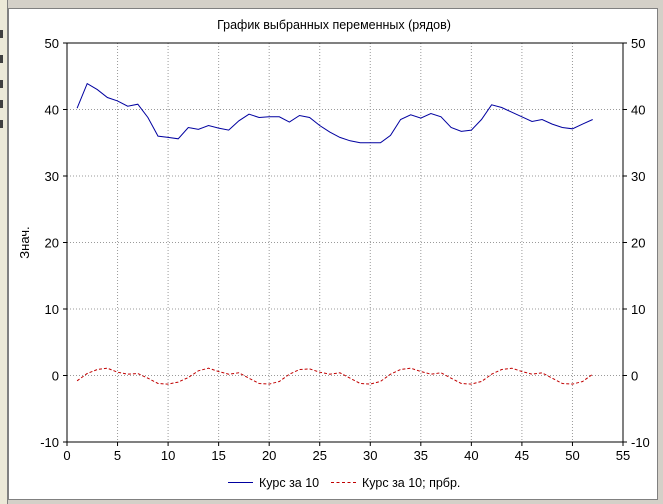 The image size is (663, 504). I want to click on y-tick-label-left: 30, so click(52, 176).